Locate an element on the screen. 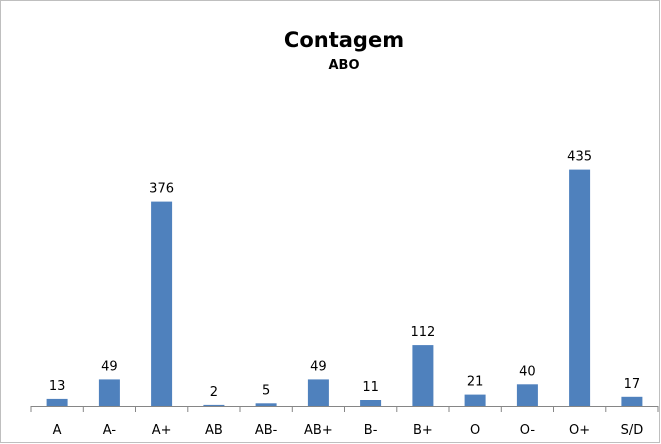 The image size is (661, 444). bar-abpos is located at coordinates (318, 392).